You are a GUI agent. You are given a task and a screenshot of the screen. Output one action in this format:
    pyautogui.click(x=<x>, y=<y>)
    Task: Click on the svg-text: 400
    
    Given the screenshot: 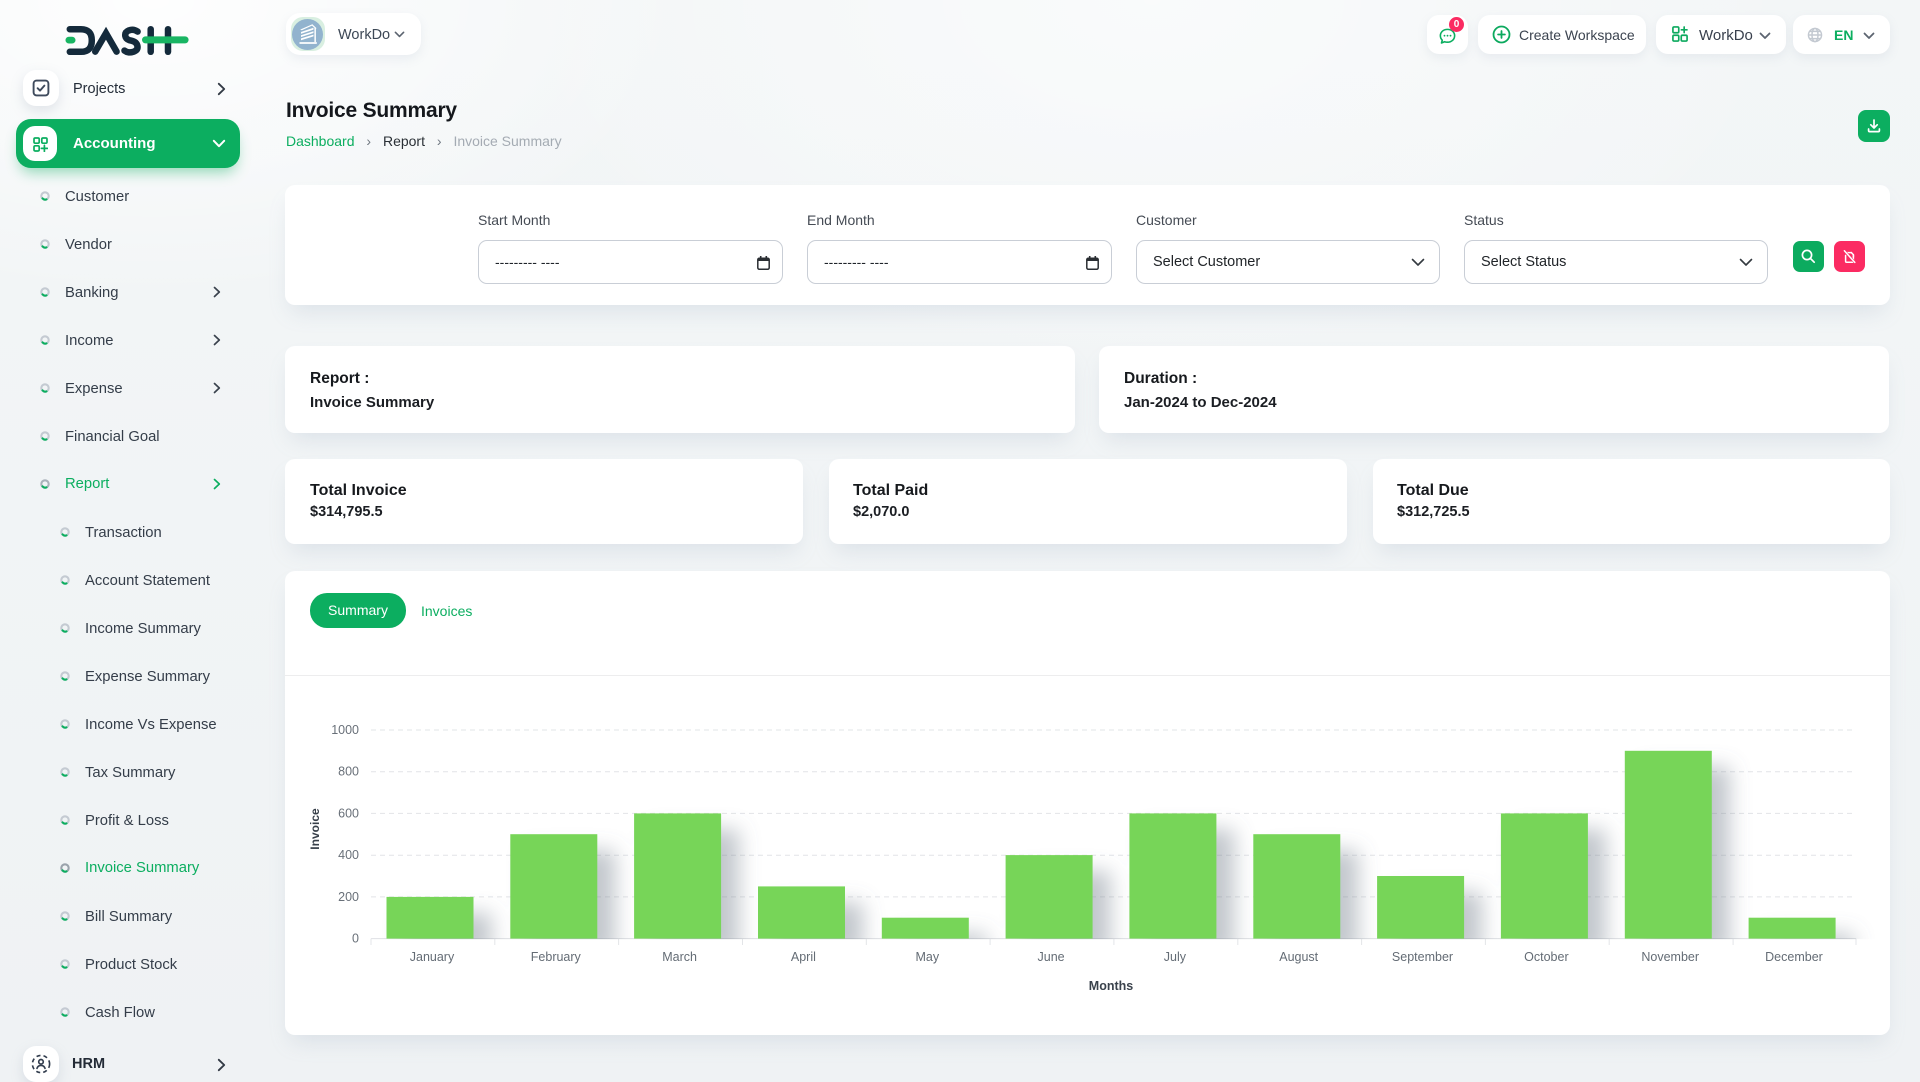 What is the action you would take?
    pyautogui.click(x=348, y=855)
    